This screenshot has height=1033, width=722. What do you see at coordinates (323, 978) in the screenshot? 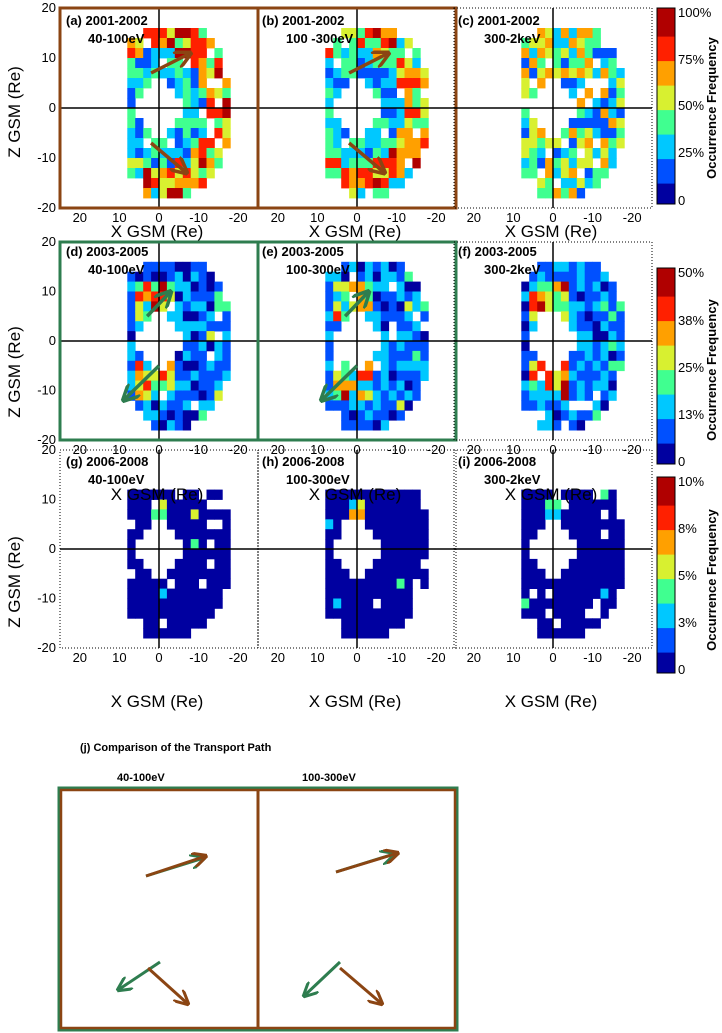
I see `comparison-right-green-lower` at bounding box center [323, 978].